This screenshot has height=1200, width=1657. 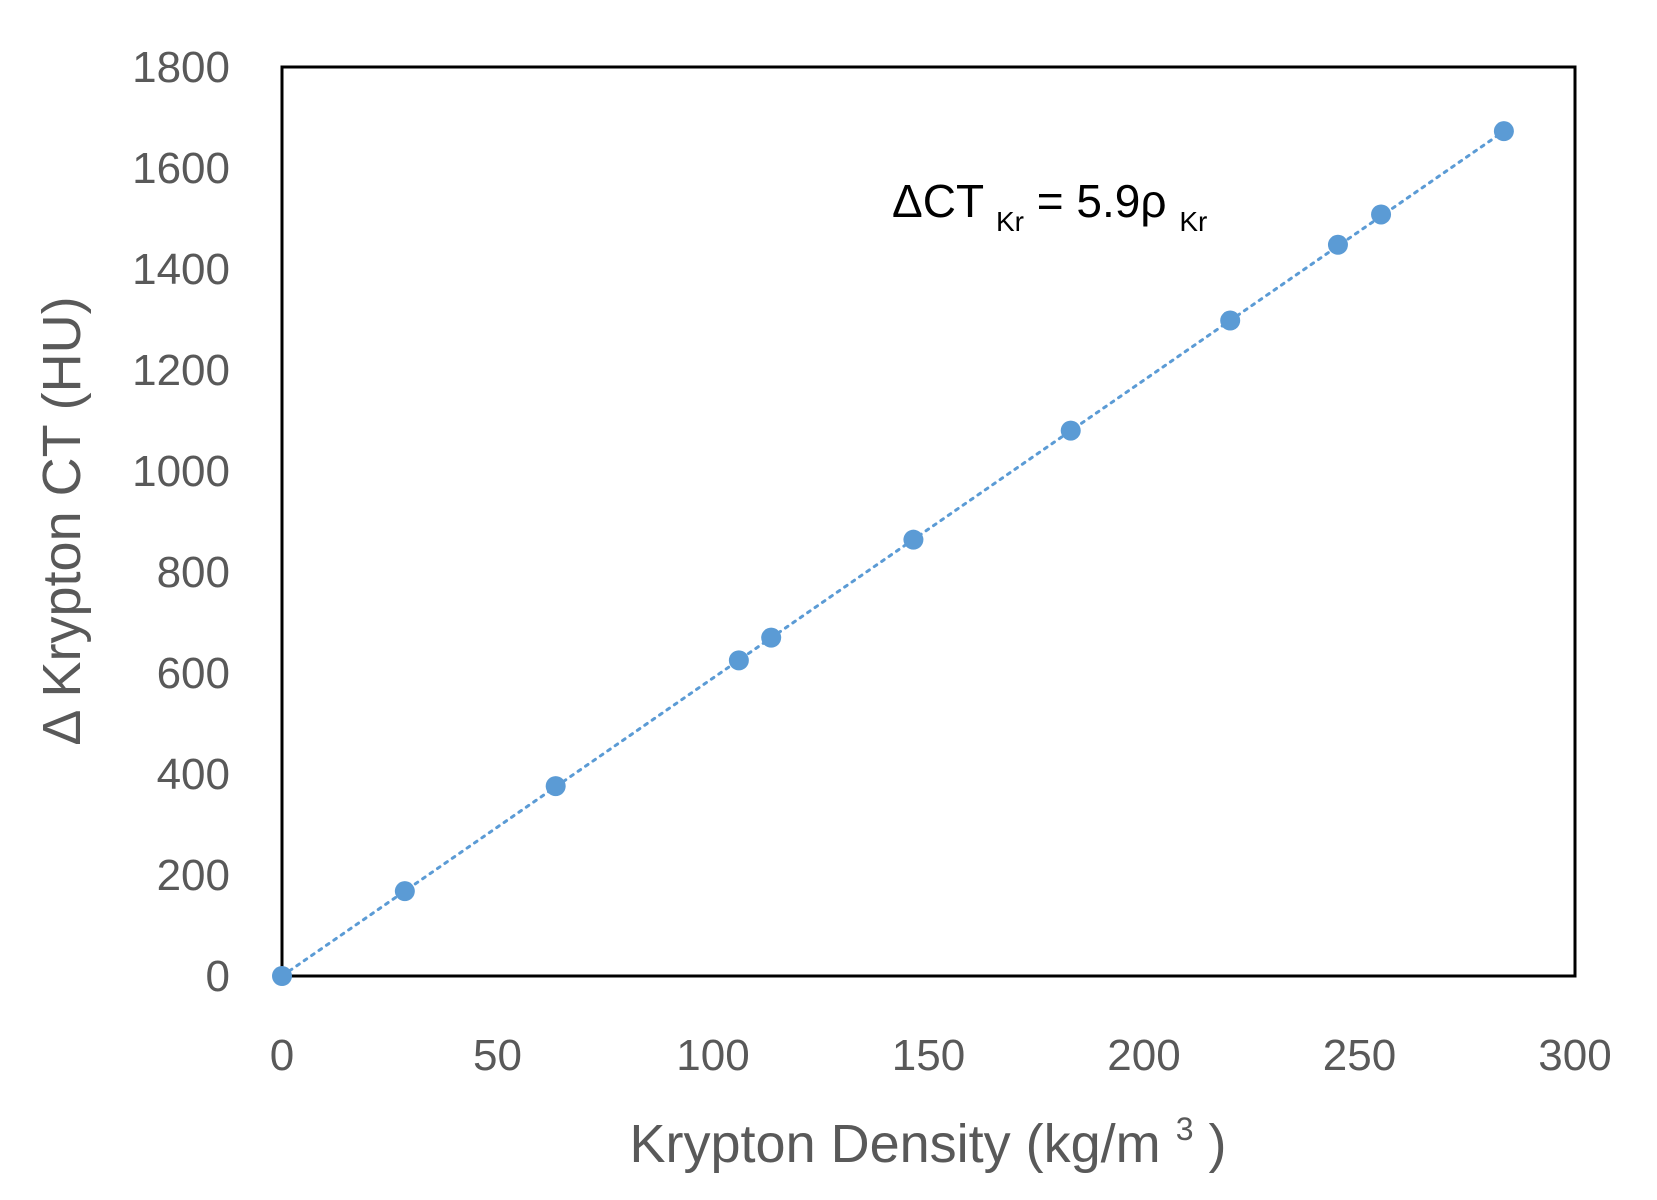 I want to click on y-tick-label: 600, so click(x=193, y=673).